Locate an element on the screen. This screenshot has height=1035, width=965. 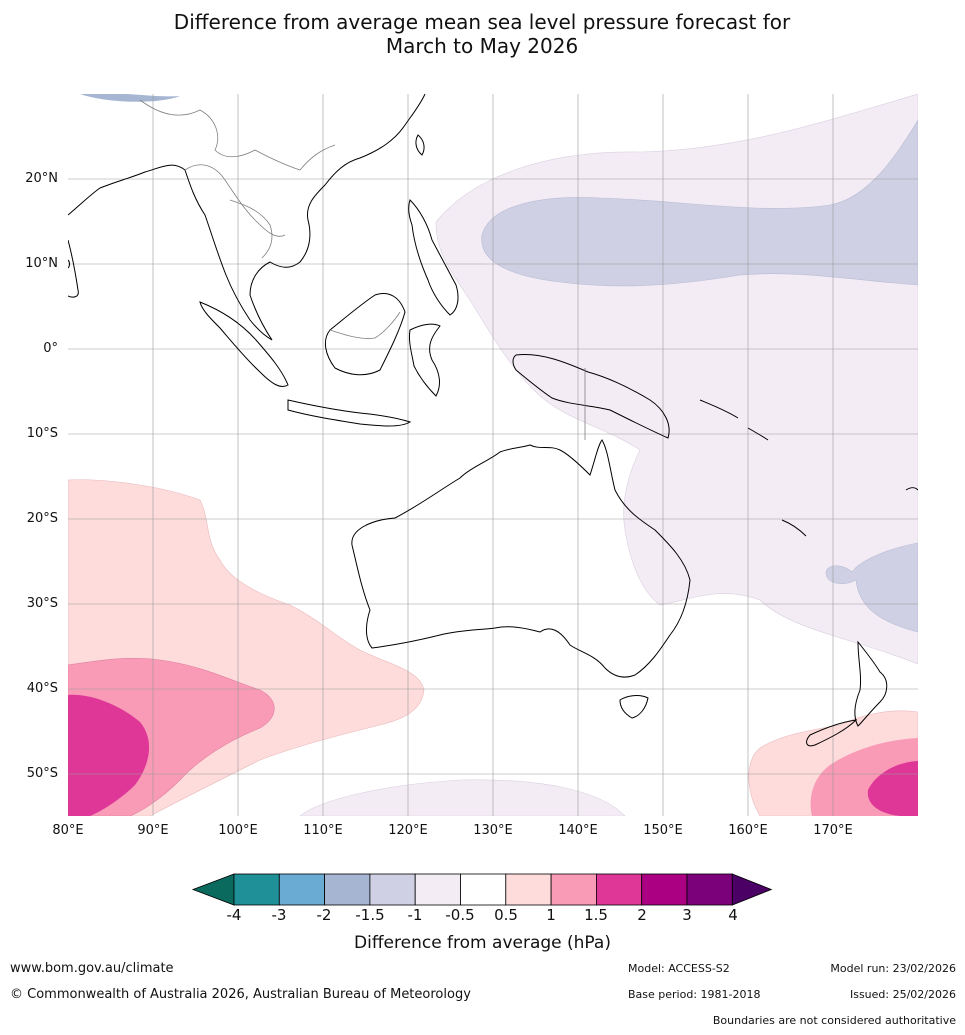
lon-label-150e: 150°E is located at coordinates (663, 830).